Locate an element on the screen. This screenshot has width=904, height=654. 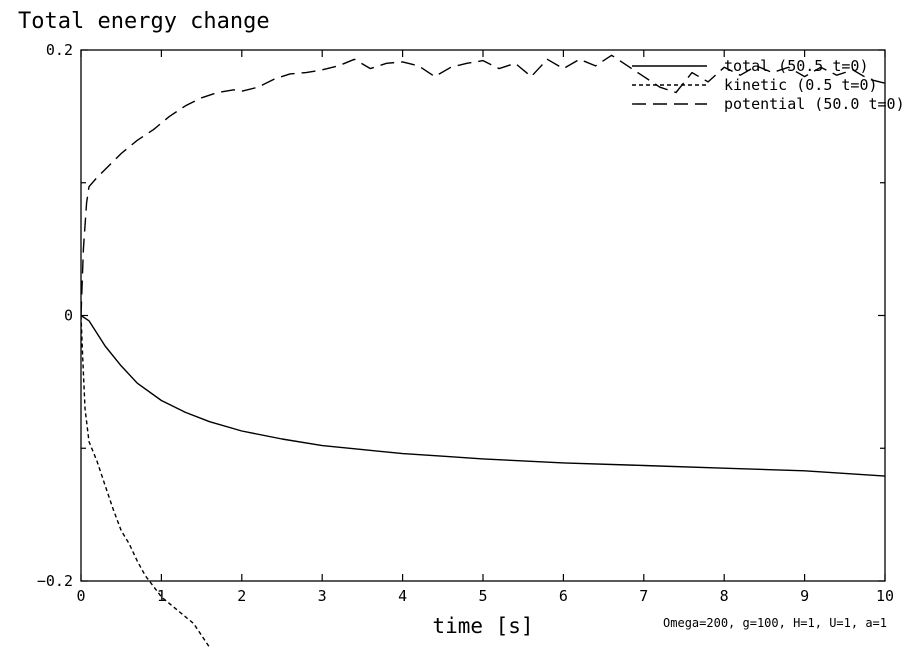
x-tick-label: 6 is located at coordinates (563, 596).